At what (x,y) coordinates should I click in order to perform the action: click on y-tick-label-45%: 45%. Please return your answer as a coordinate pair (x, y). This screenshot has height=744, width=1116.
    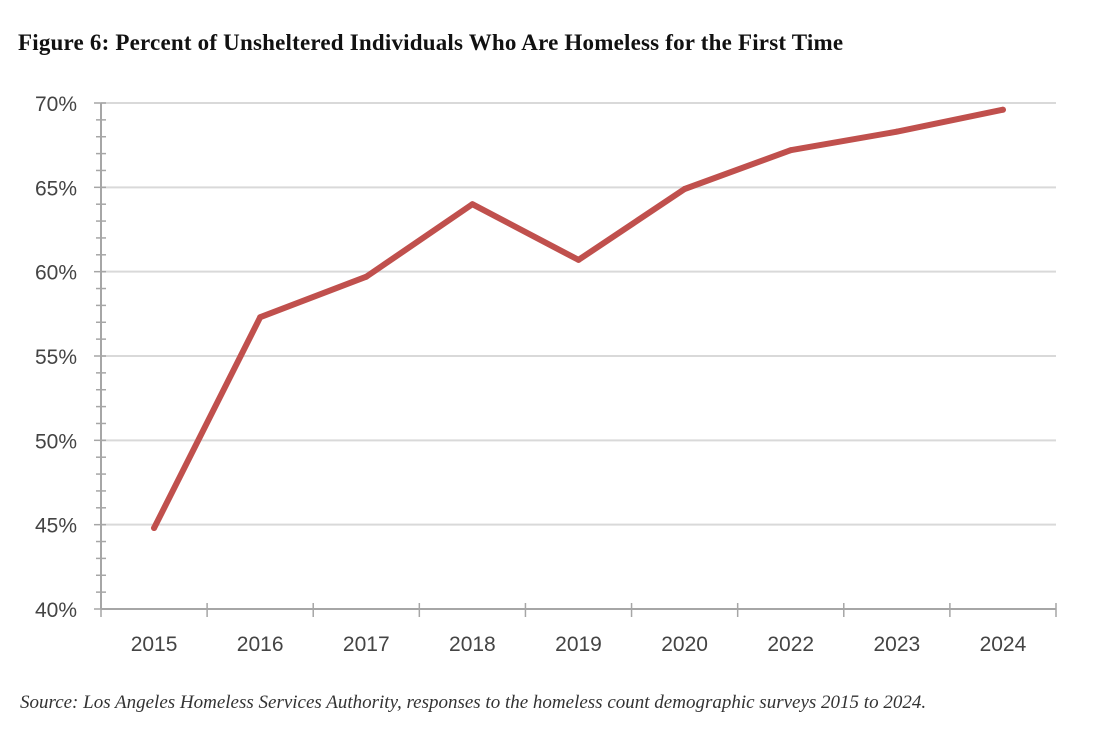
    Looking at the image, I should click on (56, 526).